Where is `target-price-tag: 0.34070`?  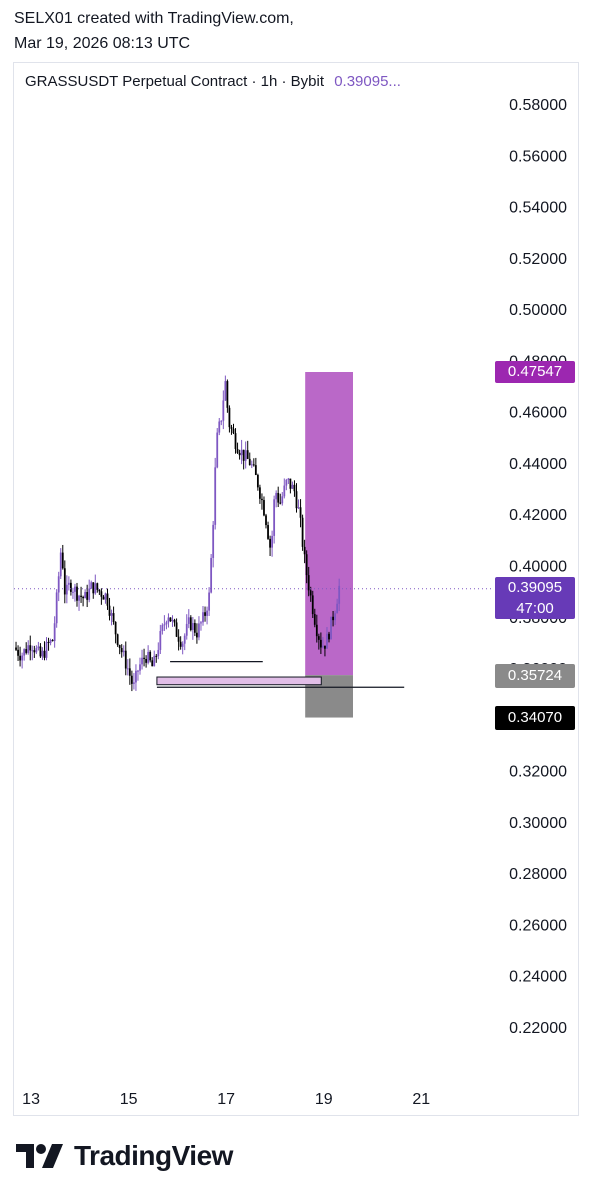
target-price-tag: 0.34070 is located at coordinates (535, 718).